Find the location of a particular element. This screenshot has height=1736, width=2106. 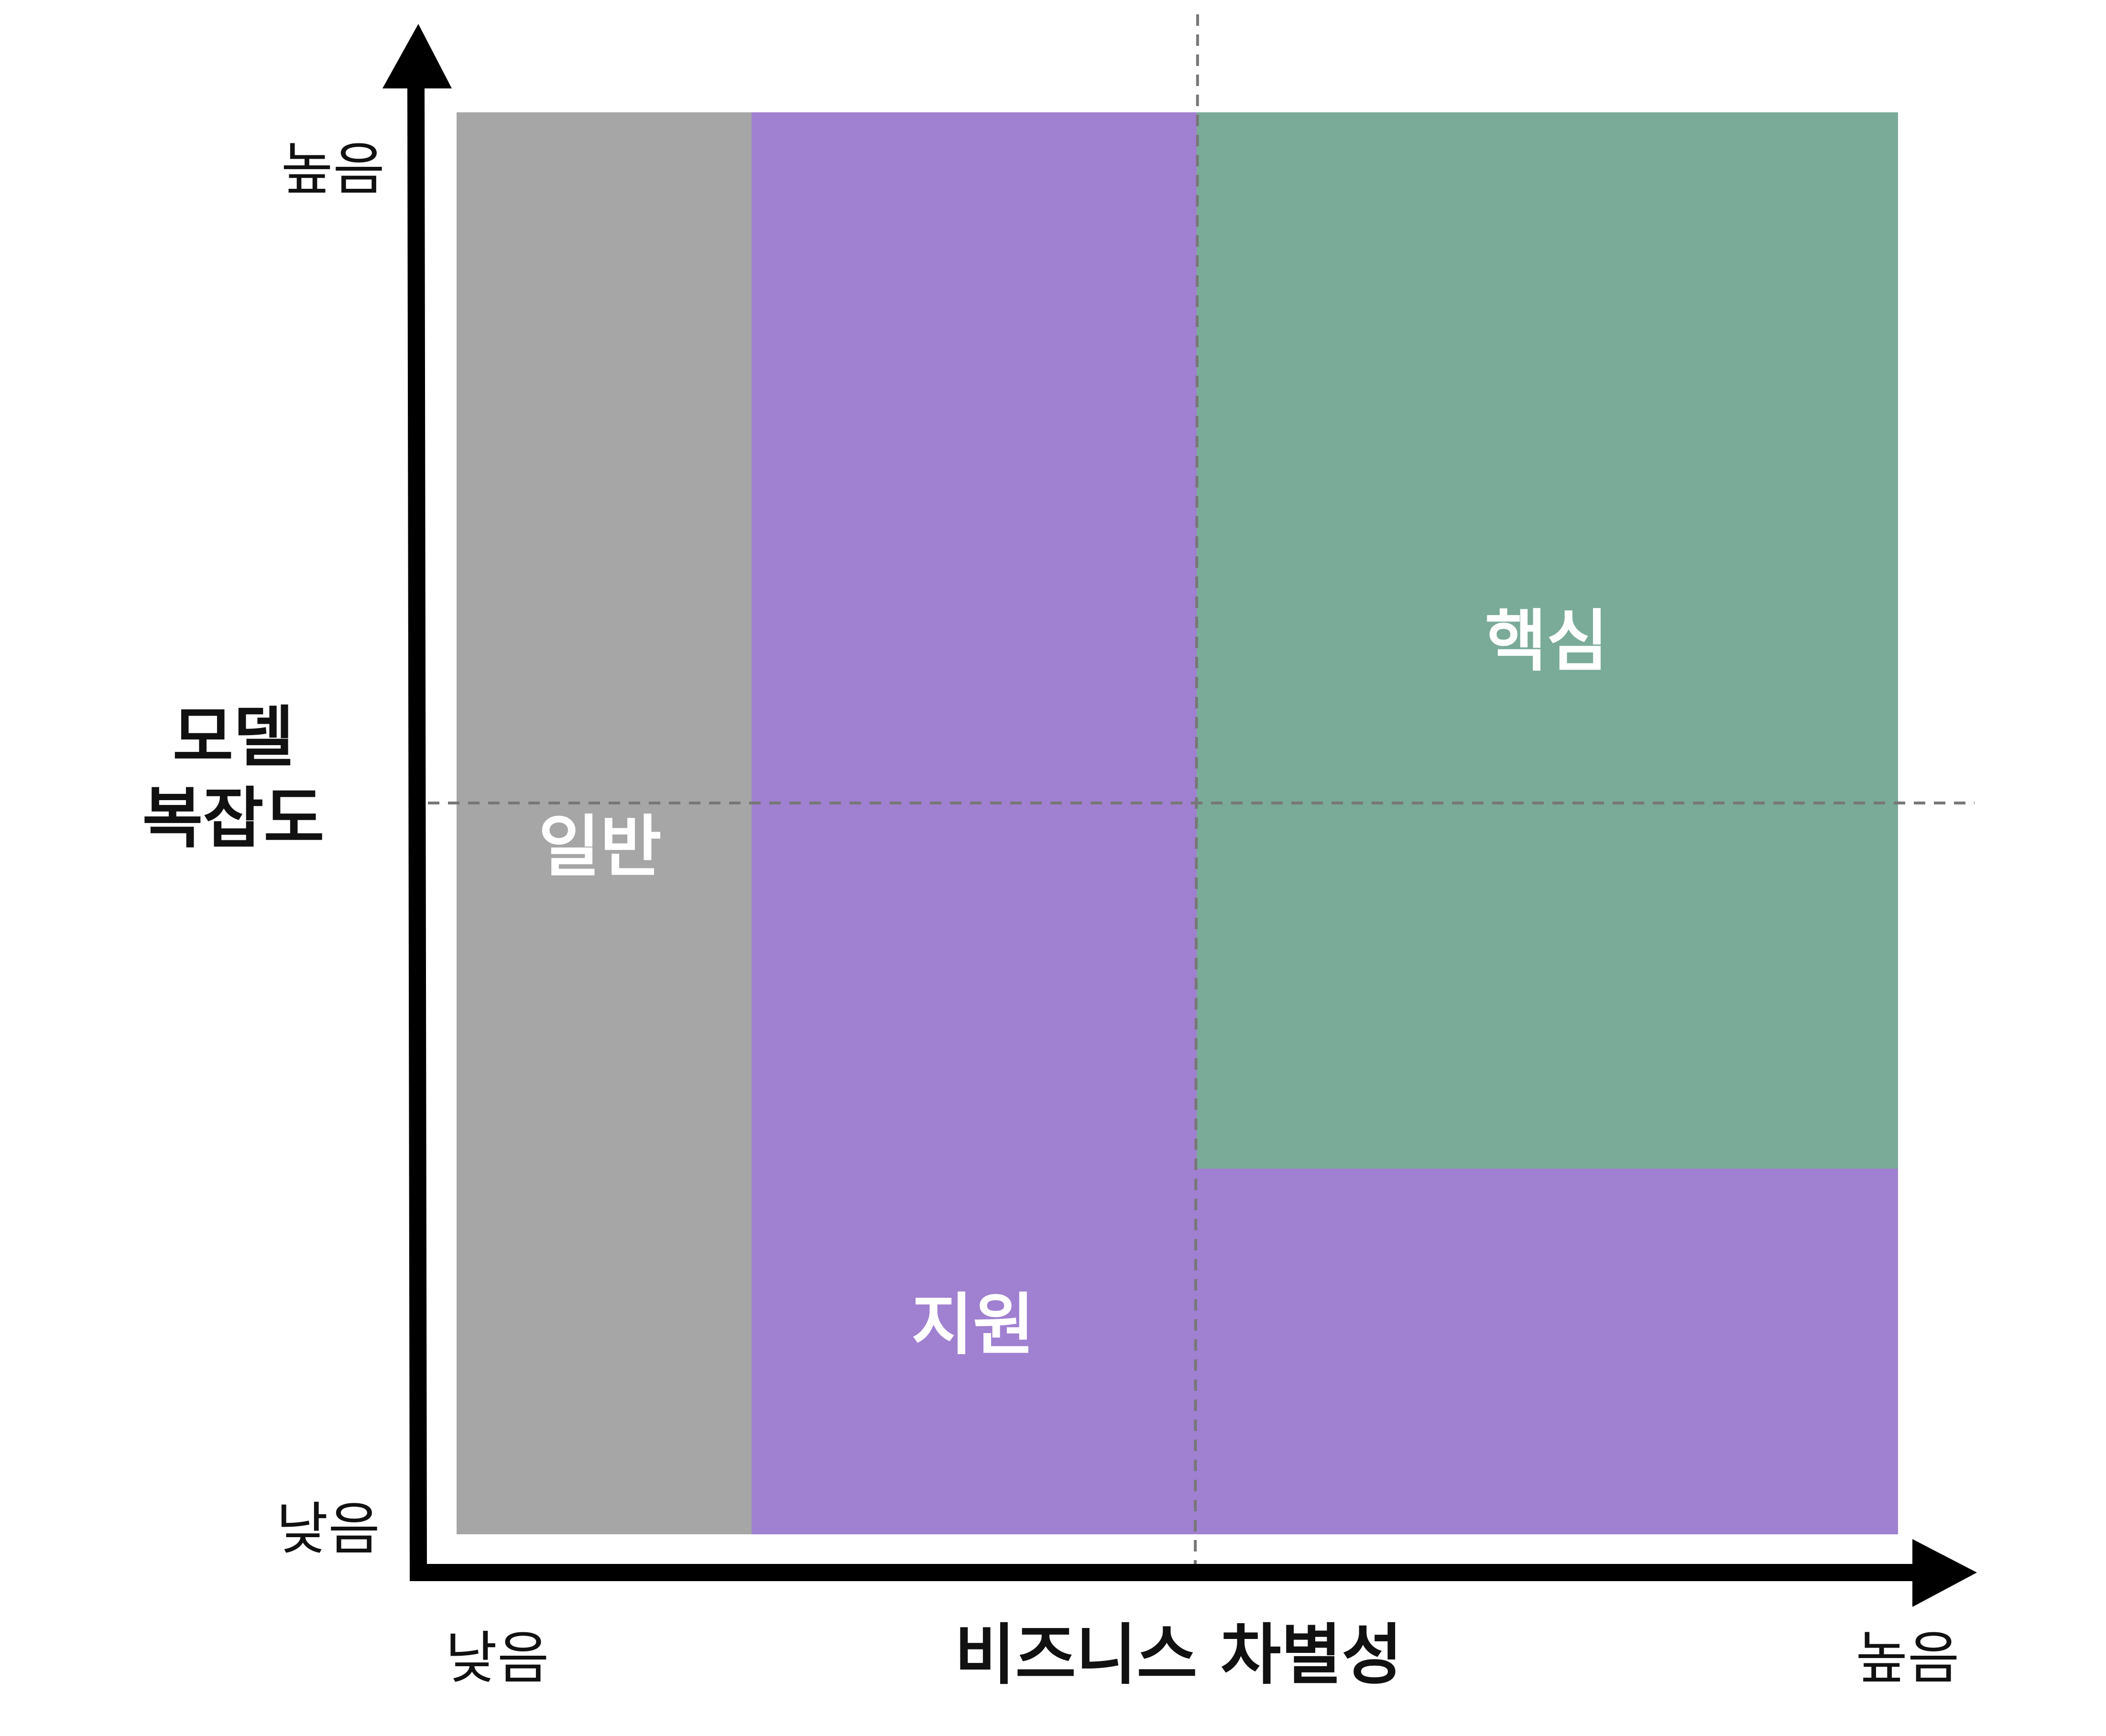

y-axis-title-line1: 모델 is located at coordinates (233, 737).